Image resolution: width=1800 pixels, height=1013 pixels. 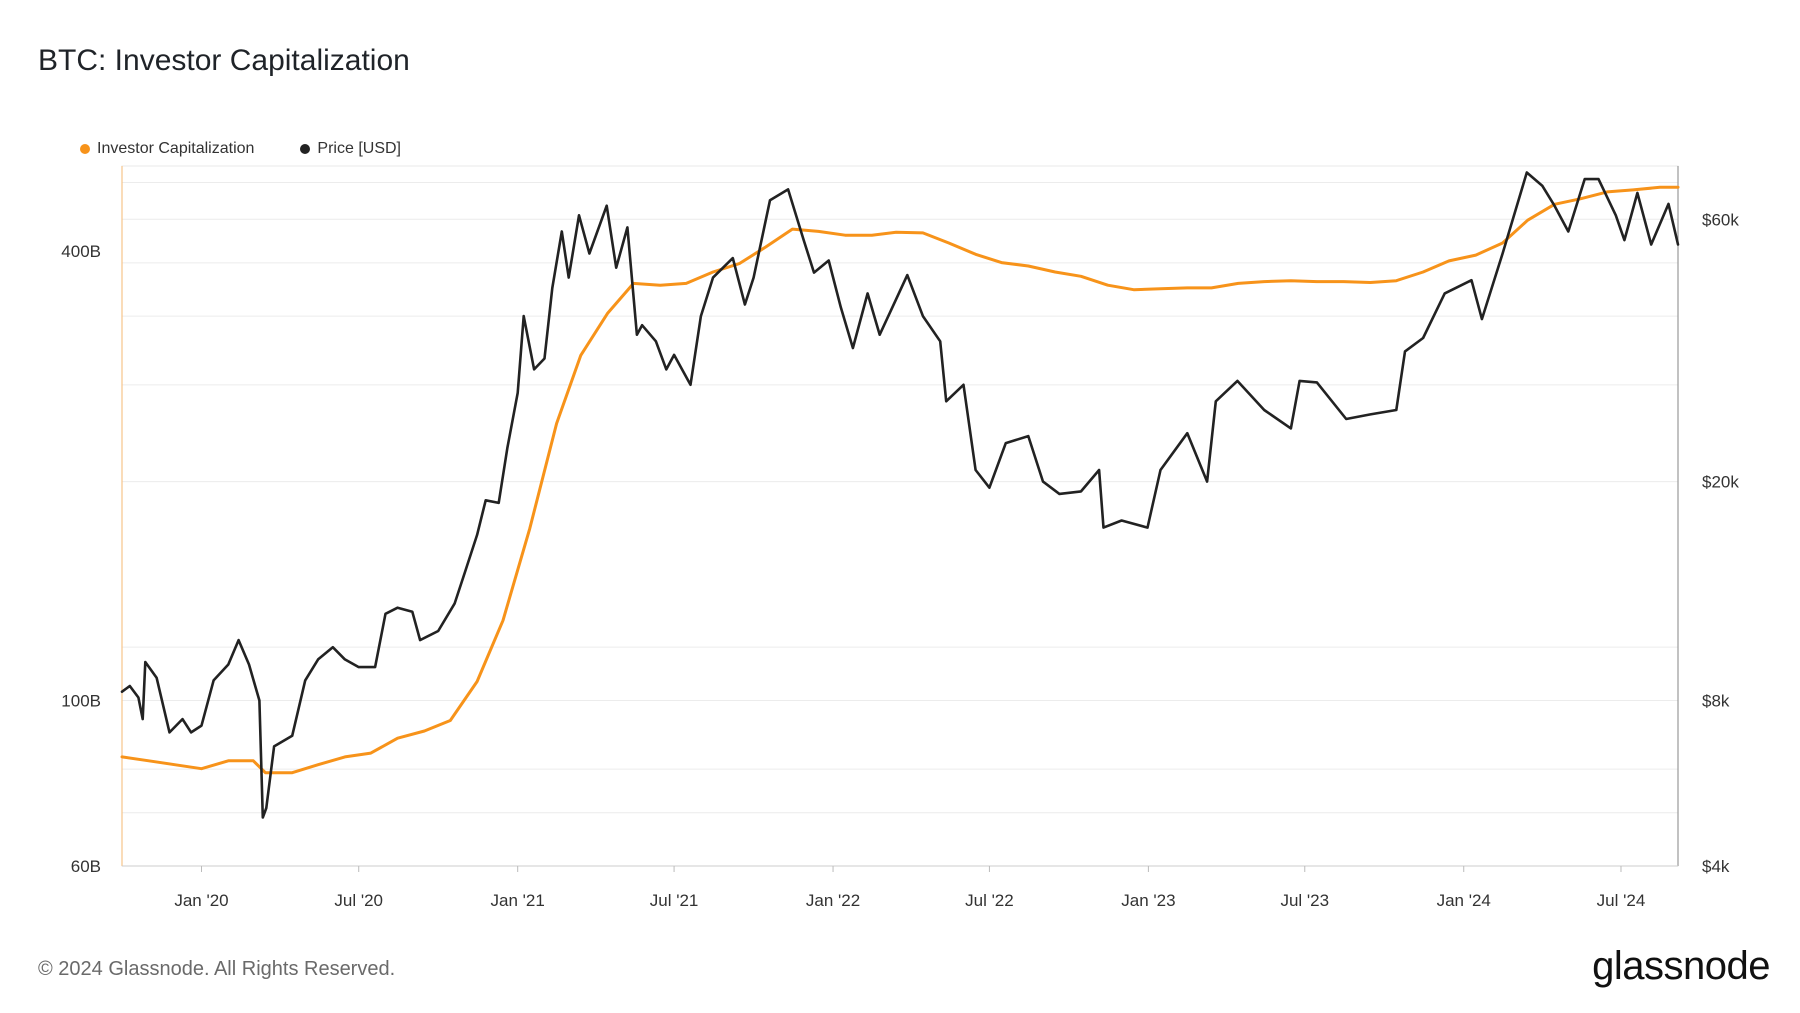 I want to click on x-tick-label: Jan '23, so click(x=1148, y=900).